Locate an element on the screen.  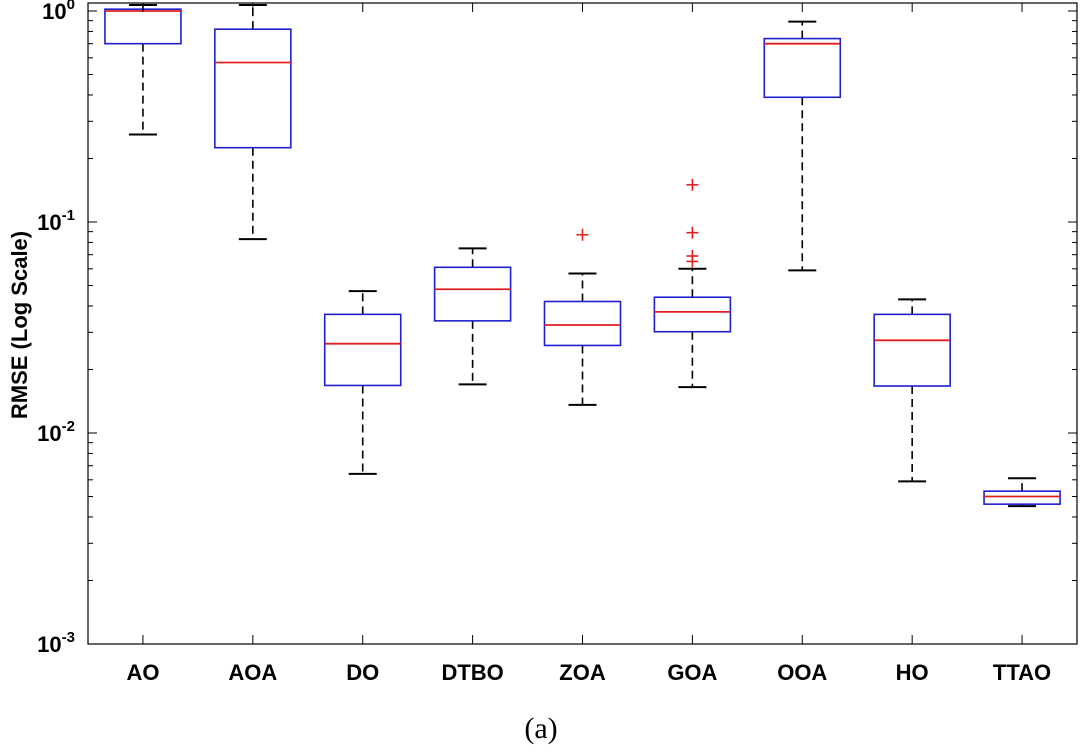
x-tick-label: TTAO is located at coordinates (1022, 672).